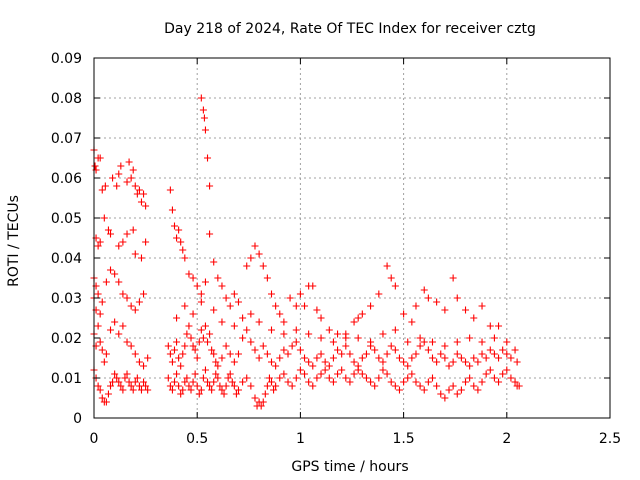 This screenshot has width=640, height=480. What do you see at coordinates (66, 299) in the screenshot?
I see `y-tick-label: 0.03` at bounding box center [66, 299].